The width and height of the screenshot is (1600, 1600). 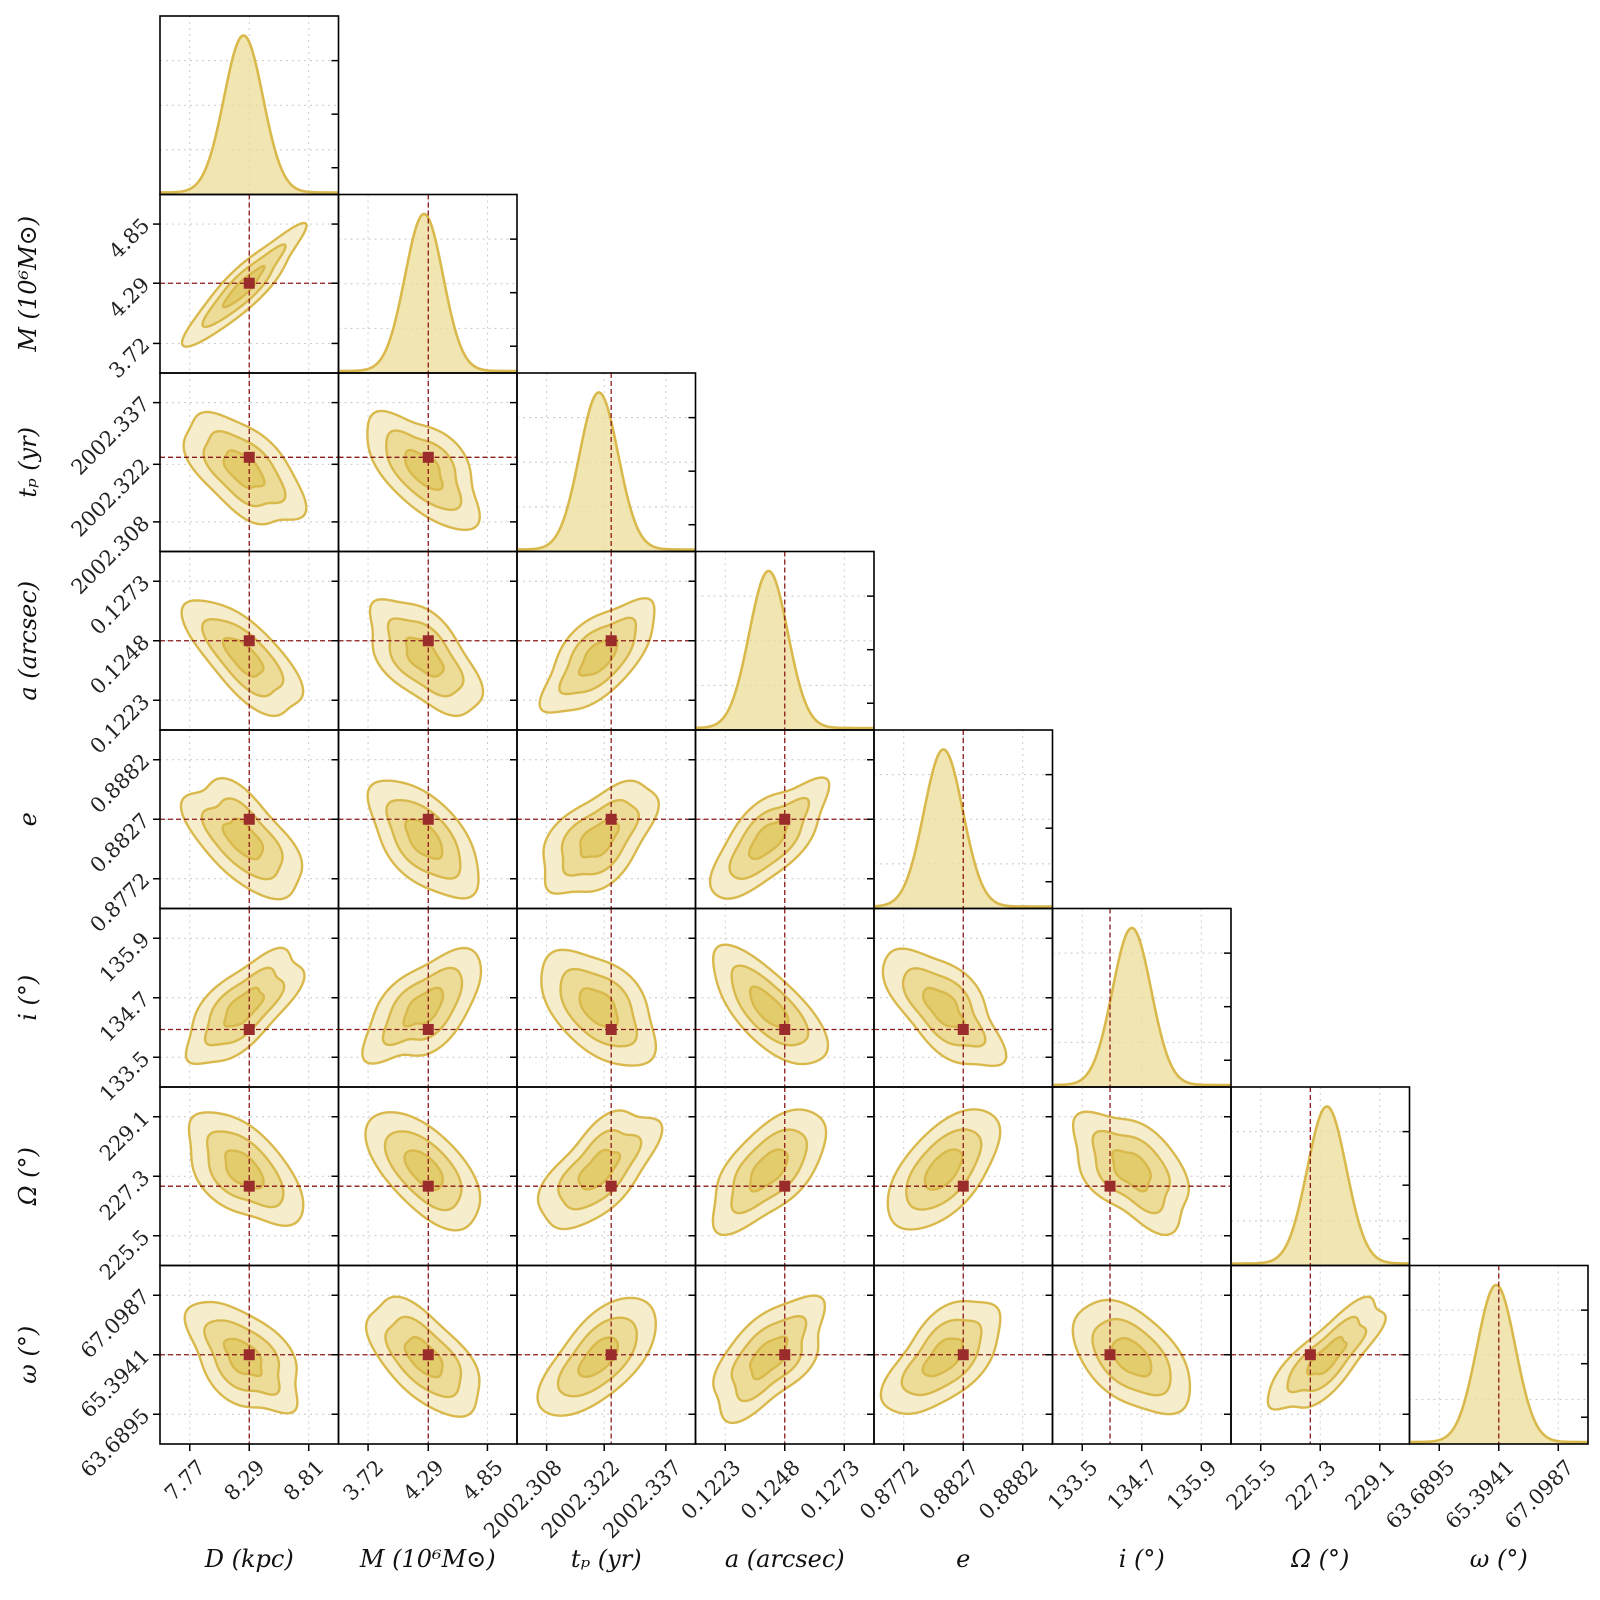 What do you see at coordinates (185, 1480) in the screenshot?
I see `xtick-label-0-0: 7.77` at bounding box center [185, 1480].